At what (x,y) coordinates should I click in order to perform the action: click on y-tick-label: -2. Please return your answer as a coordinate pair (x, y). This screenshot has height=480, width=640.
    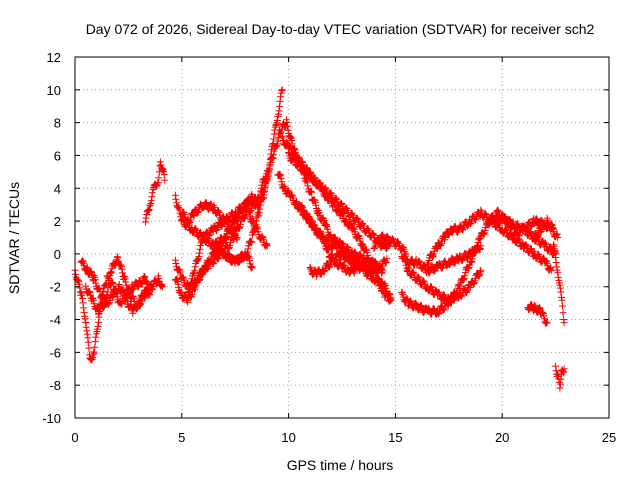
    Looking at the image, I should click on (55, 287).